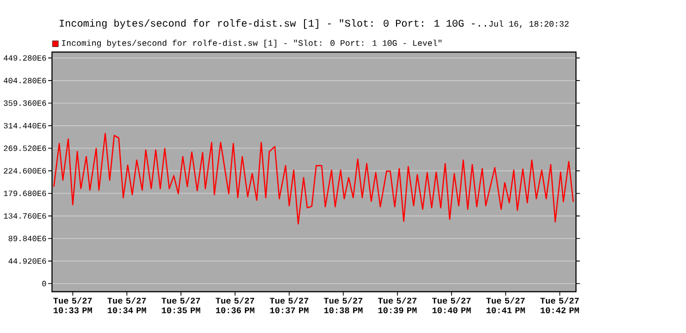 Image resolution: width=686 pixels, height=333 pixels. What do you see at coordinates (529, 24) in the screenshot?
I see `chart-subtitle: Jul 16, 18:20:32` at bounding box center [529, 24].